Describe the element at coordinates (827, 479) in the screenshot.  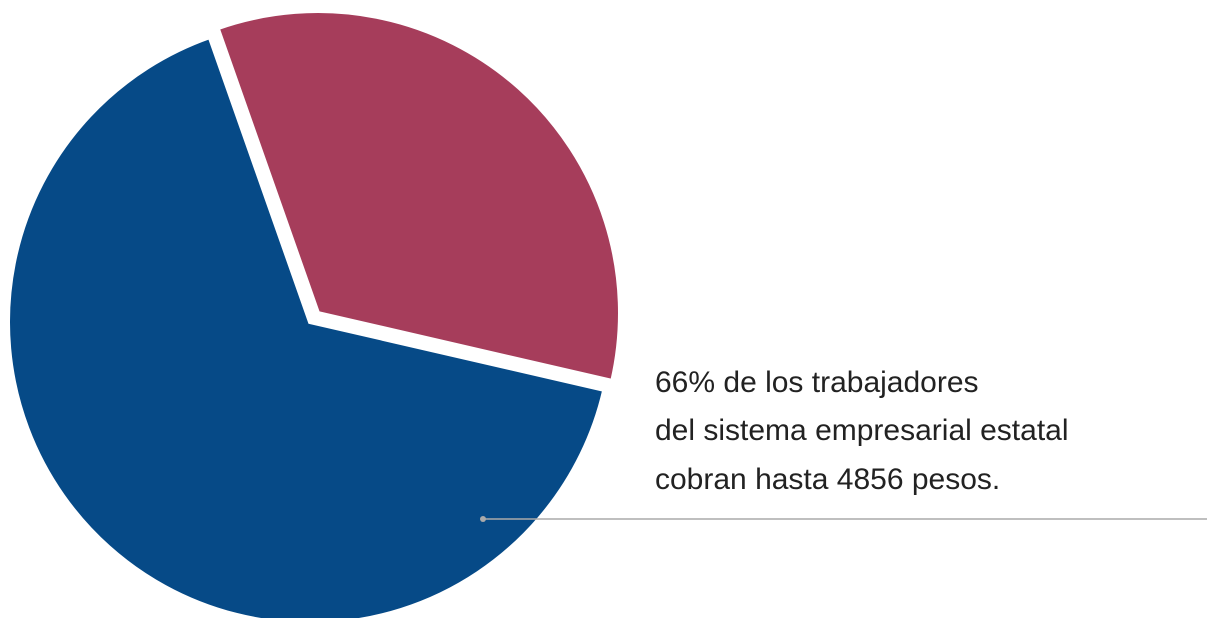
I see `annotation-line: cobran hasta 4856 pesos.` at that location.